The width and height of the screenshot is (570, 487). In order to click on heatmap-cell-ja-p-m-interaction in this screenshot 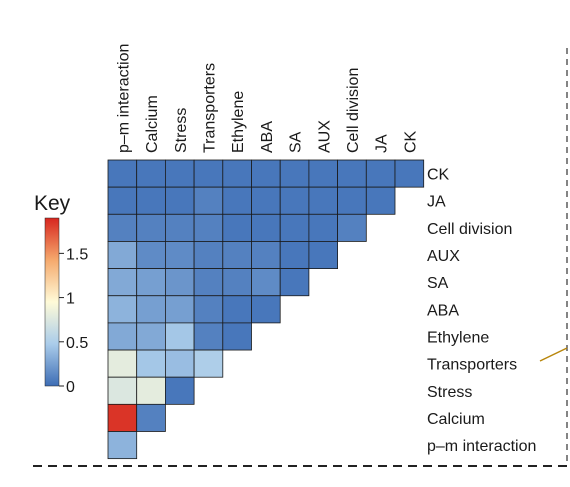, I will do `click(122, 200)`.